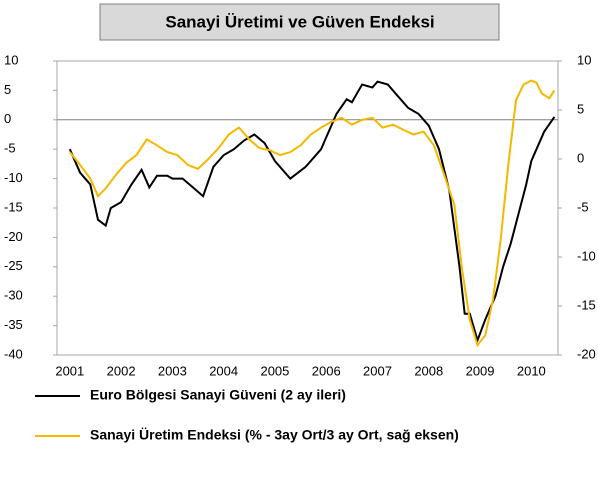 This screenshot has height=481, width=598. What do you see at coordinates (223, 370) in the screenshot?
I see `x-tick-label: 2004` at bounding box center [223, 370].